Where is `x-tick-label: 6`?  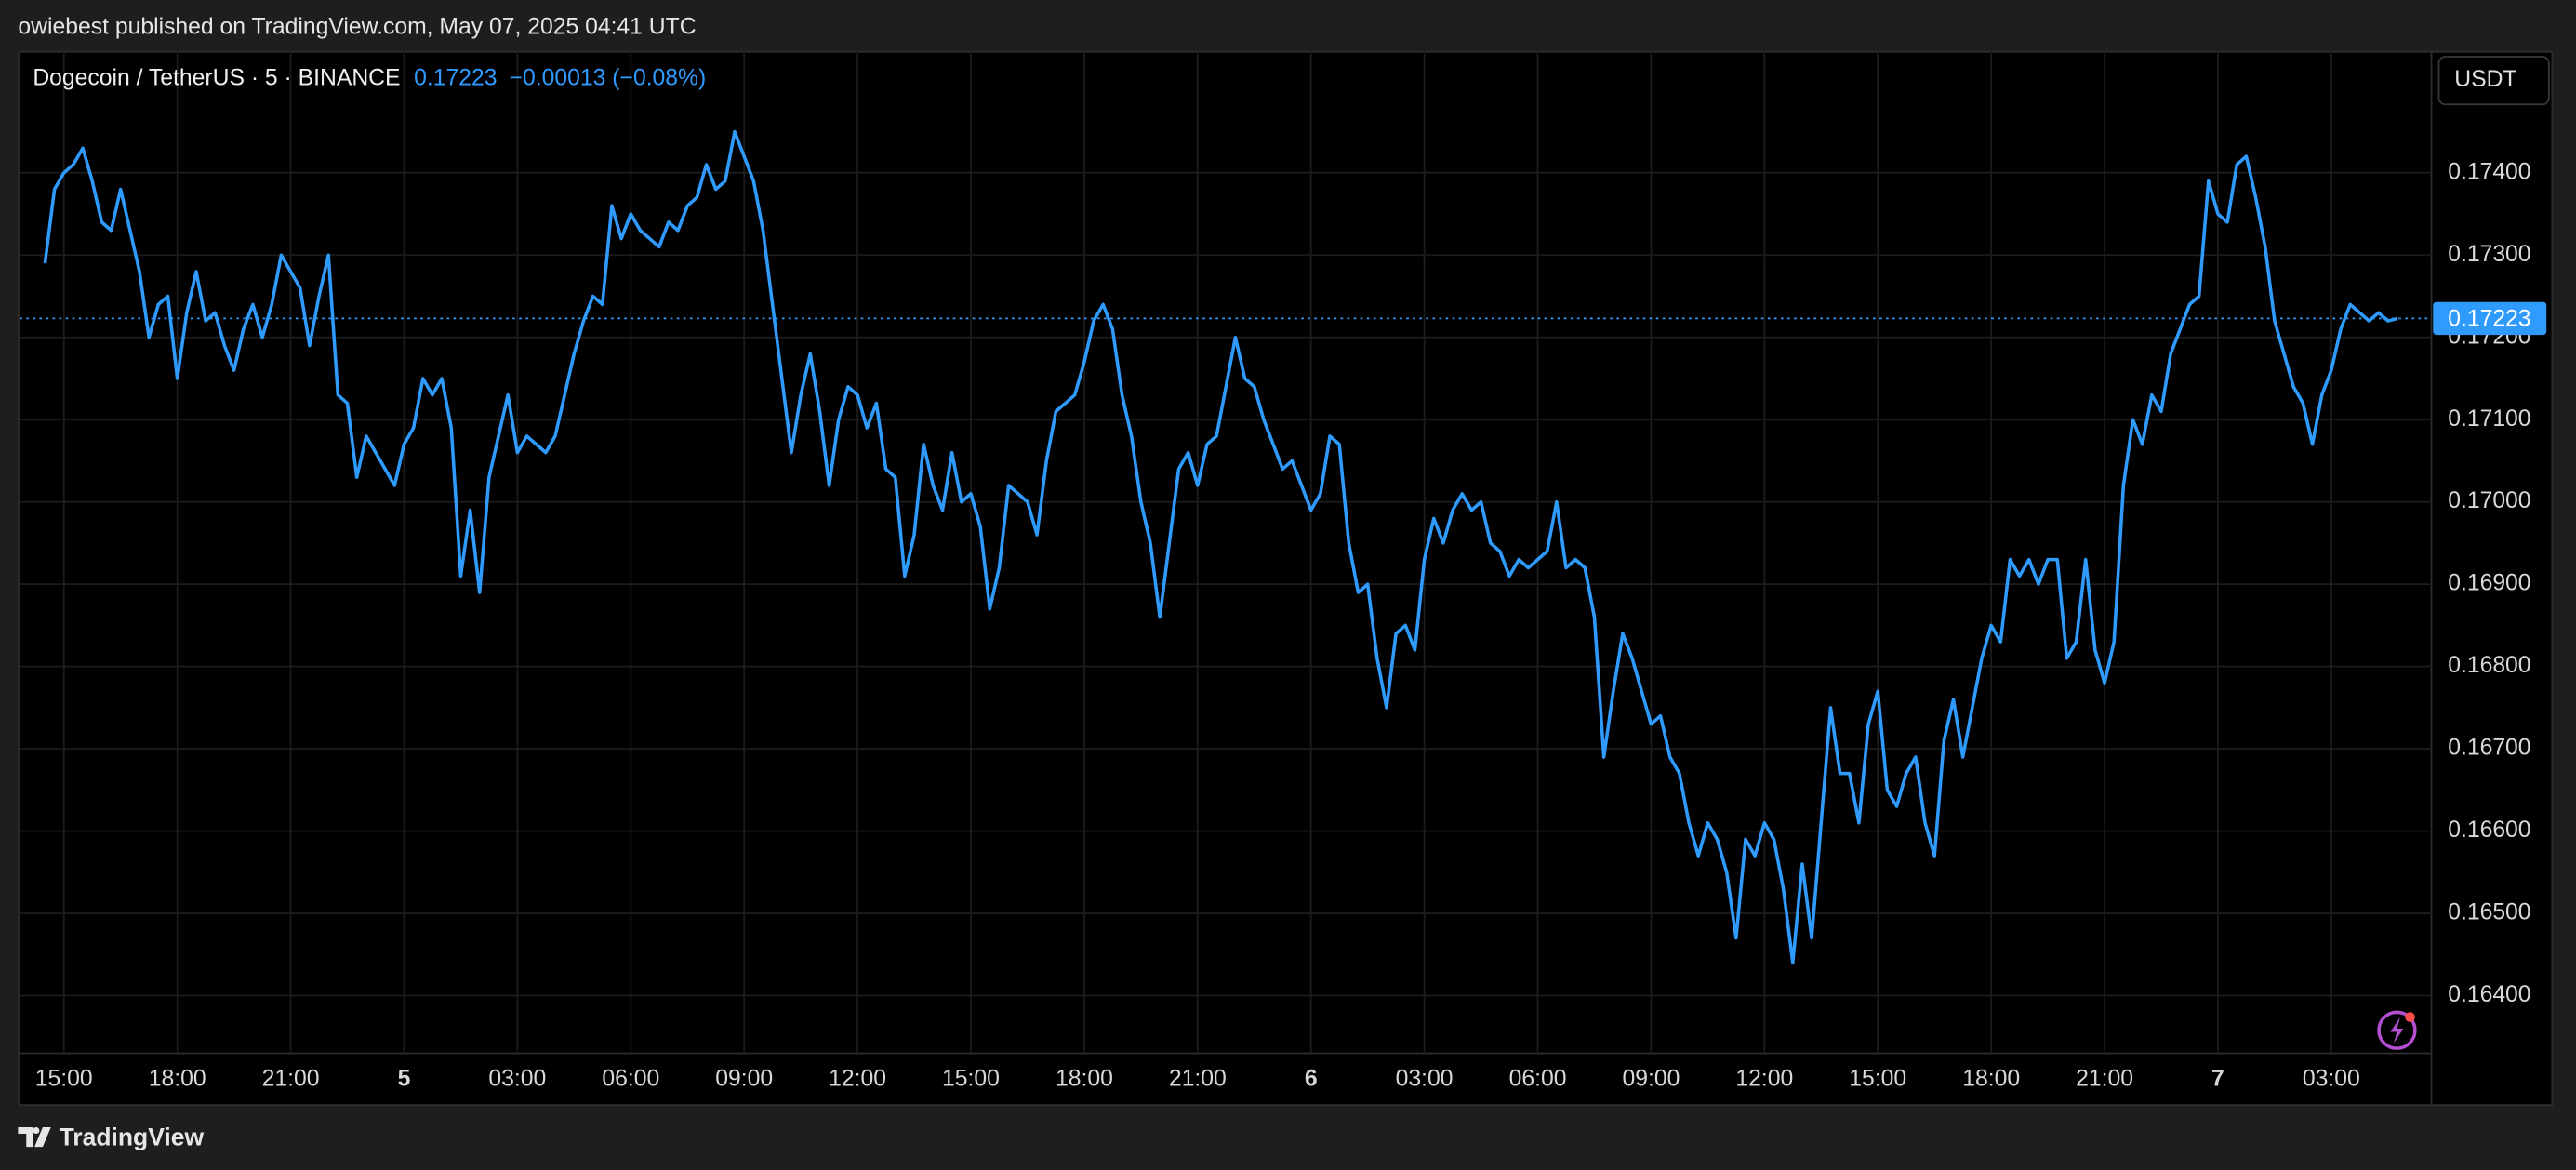
x-tick-label: 6 is located at coordinates (1311, 1078).